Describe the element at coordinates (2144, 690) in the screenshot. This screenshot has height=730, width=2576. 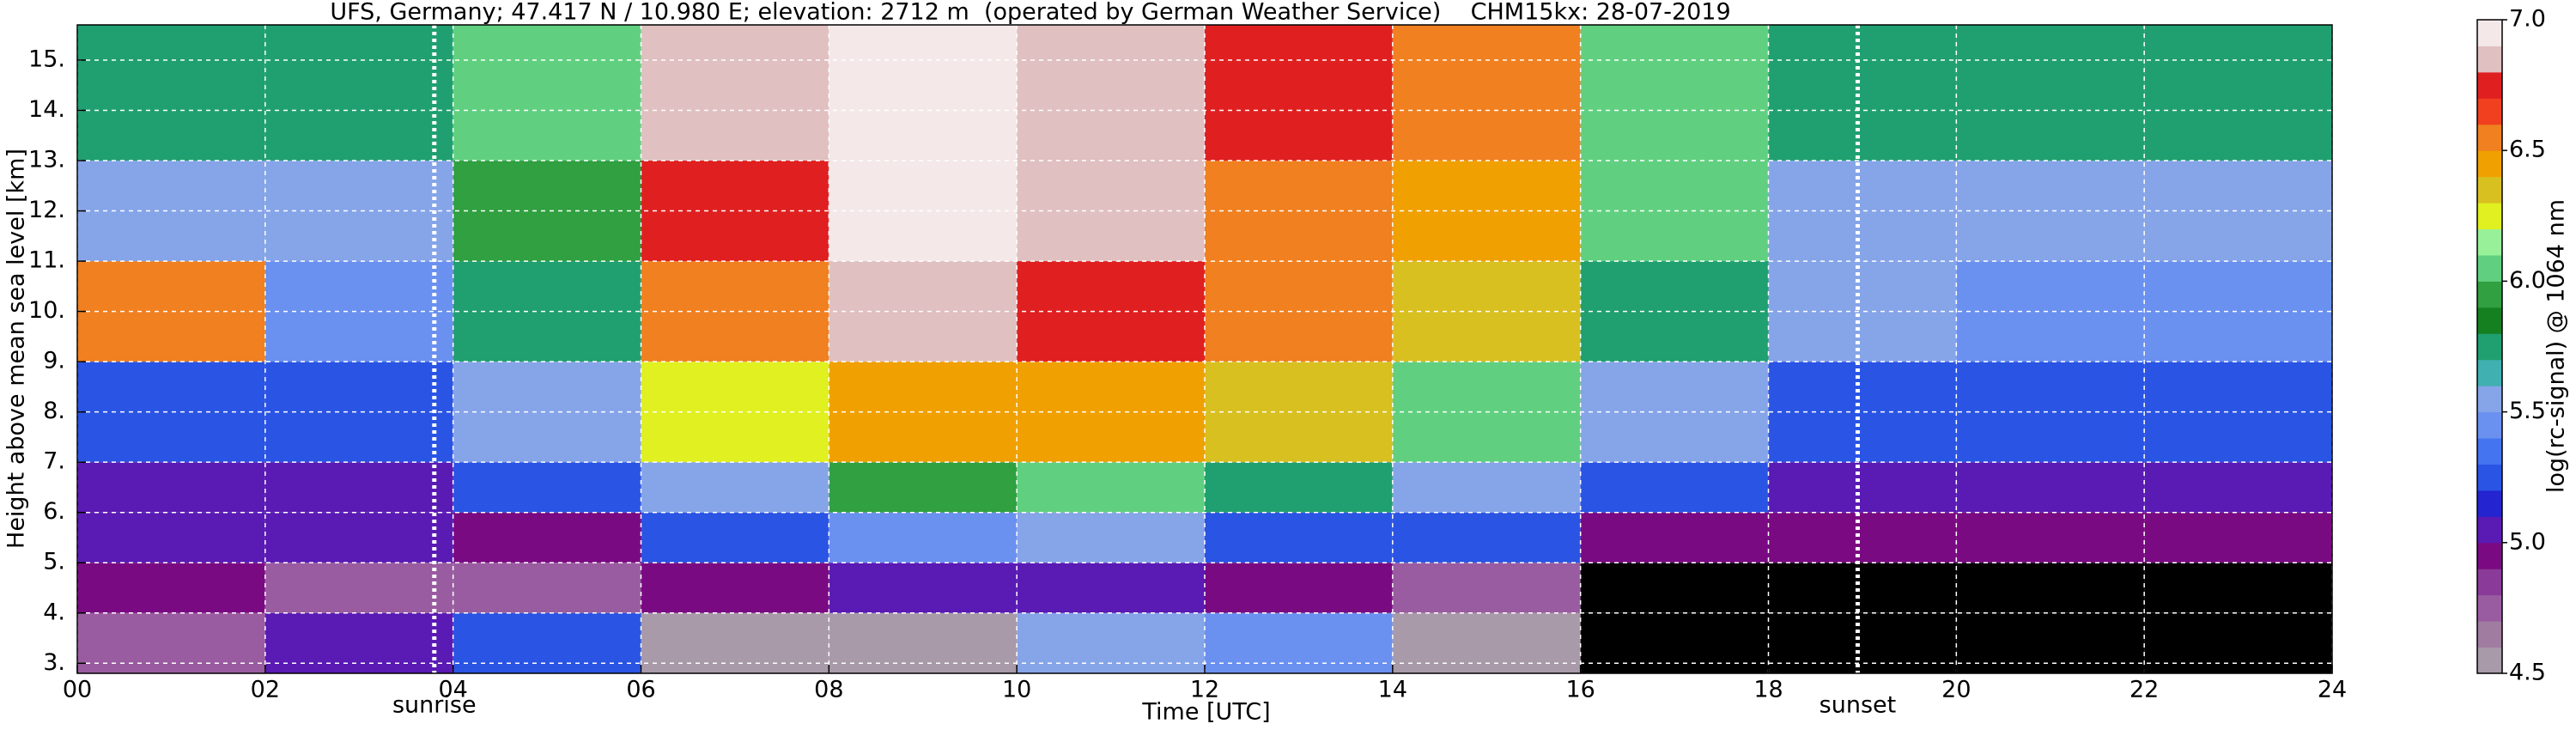
I see `x-tick-label: 22` at that location.